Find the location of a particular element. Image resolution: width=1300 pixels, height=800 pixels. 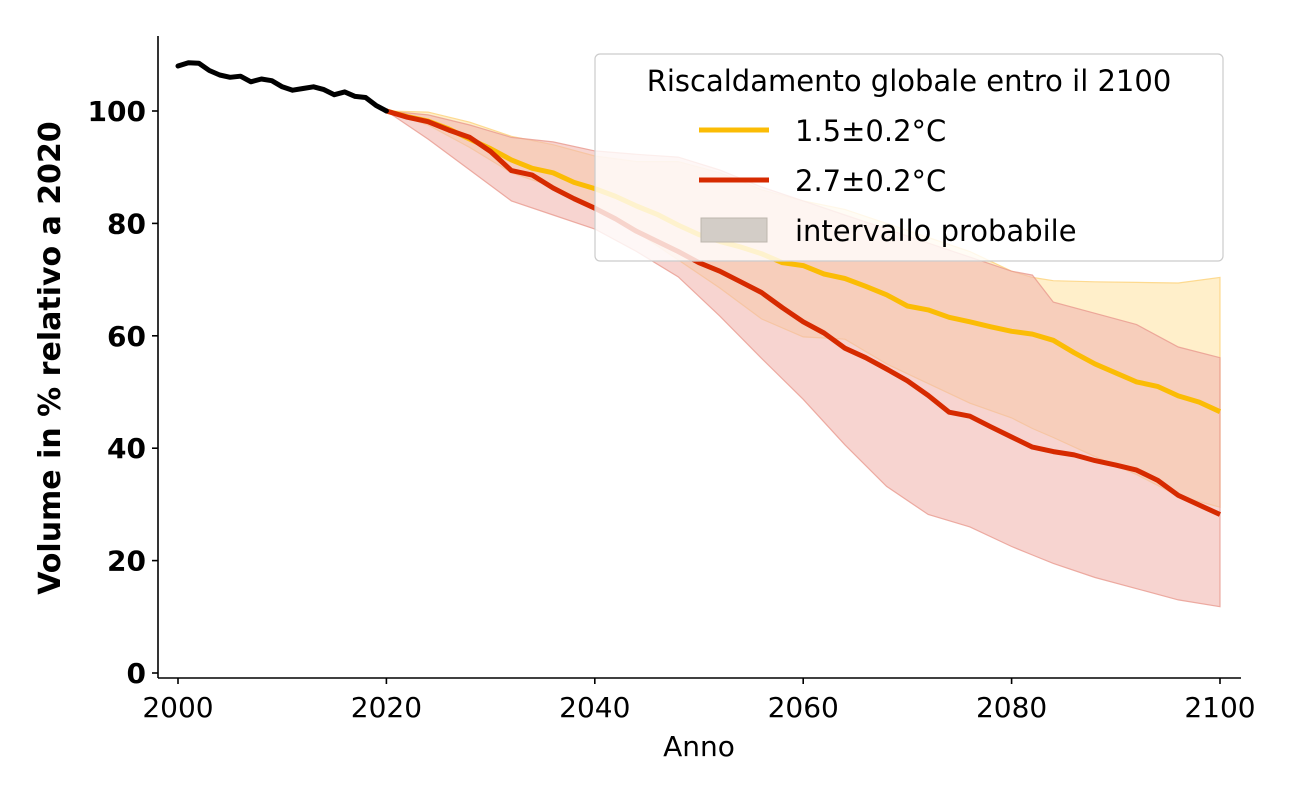

y-axis-title: Volume in % relativo a 2020 is located at coordinates (50, 358).